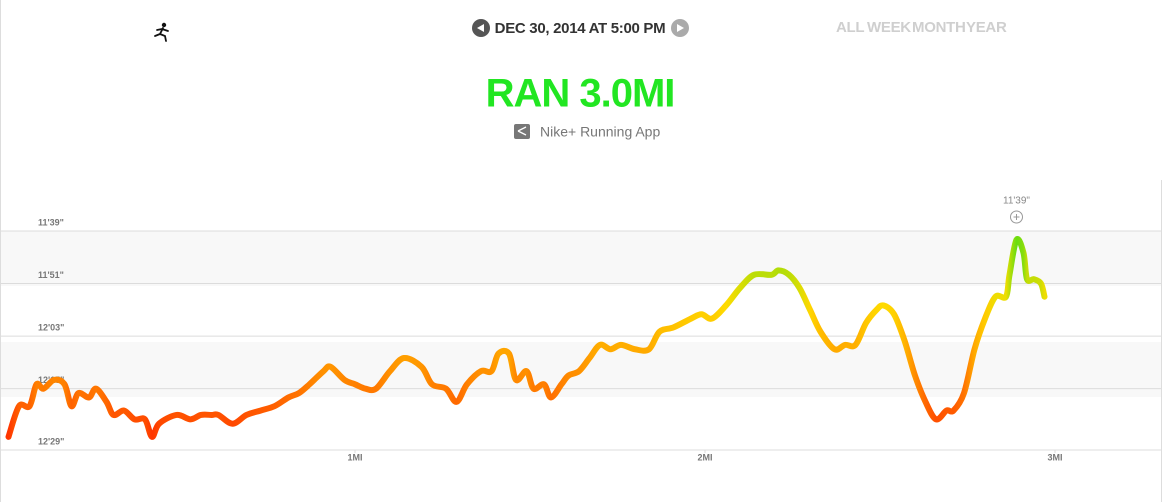  I want to click on x-tick-label: 3MI, so click(1054, 457).